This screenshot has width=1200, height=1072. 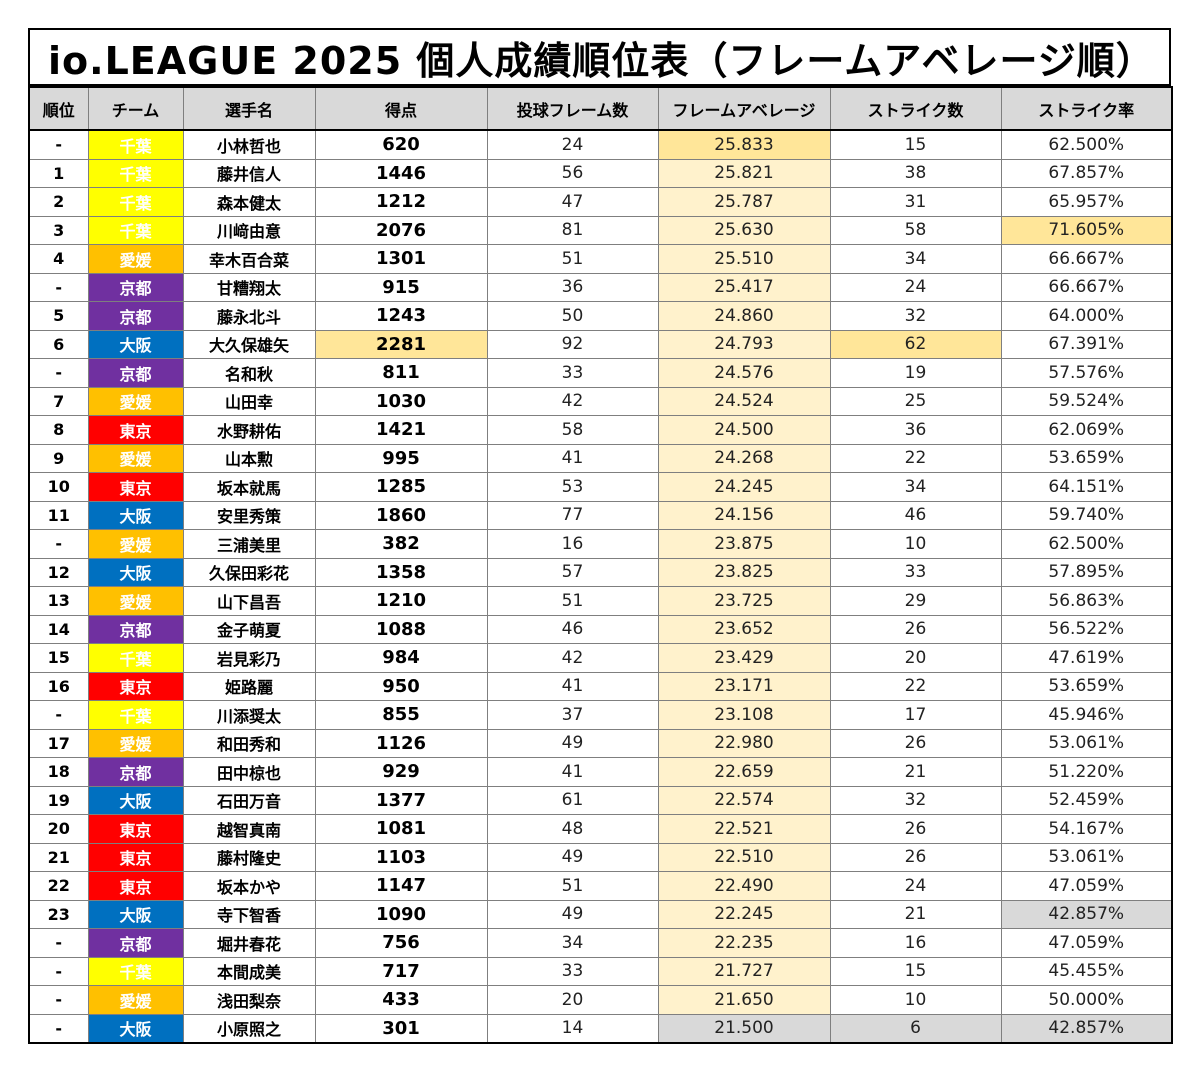 What do you see at coordinates (744, 344) in the screenshot?
I see `frame-average-cell: 24.793` at bounding box center [744, 344].